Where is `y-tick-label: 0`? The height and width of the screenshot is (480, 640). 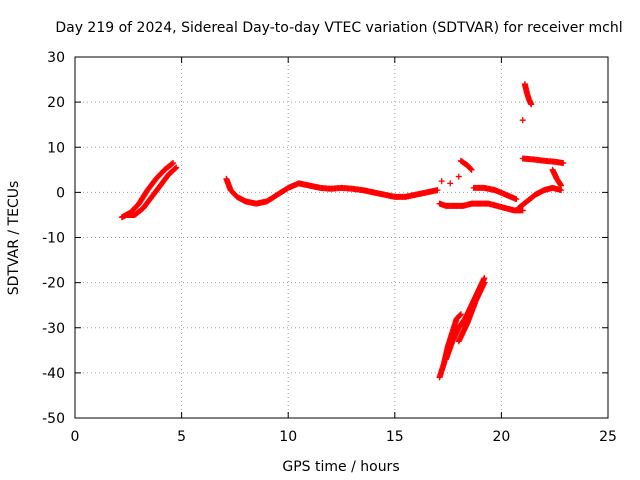 y-tick-label: 0 is located at coordinates (60, 193).